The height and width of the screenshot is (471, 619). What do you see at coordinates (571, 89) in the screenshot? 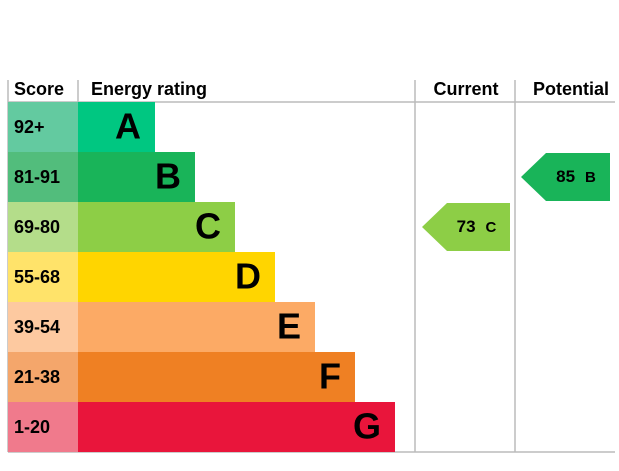
I see `header-potential: Potential` at bounding box center [571, 89].